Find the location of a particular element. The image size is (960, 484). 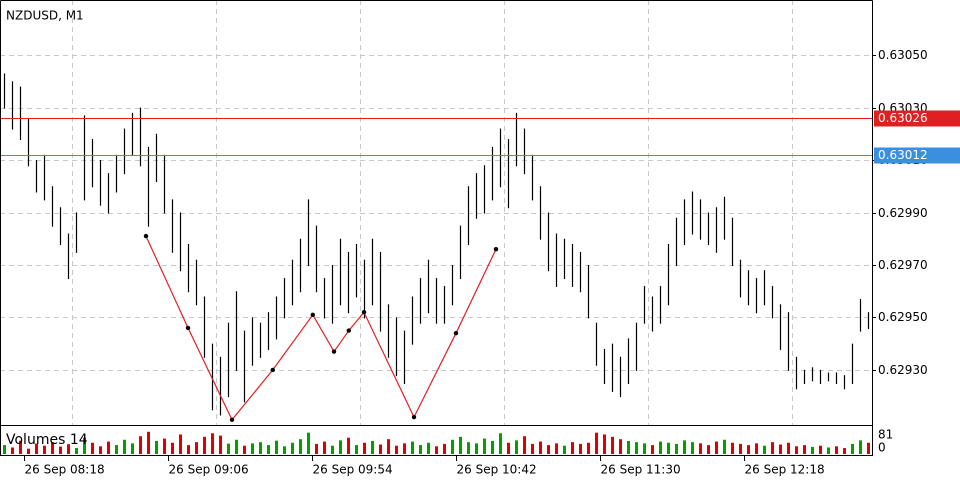

volume-tick-label: 0 is located at coordinates (882, 448).